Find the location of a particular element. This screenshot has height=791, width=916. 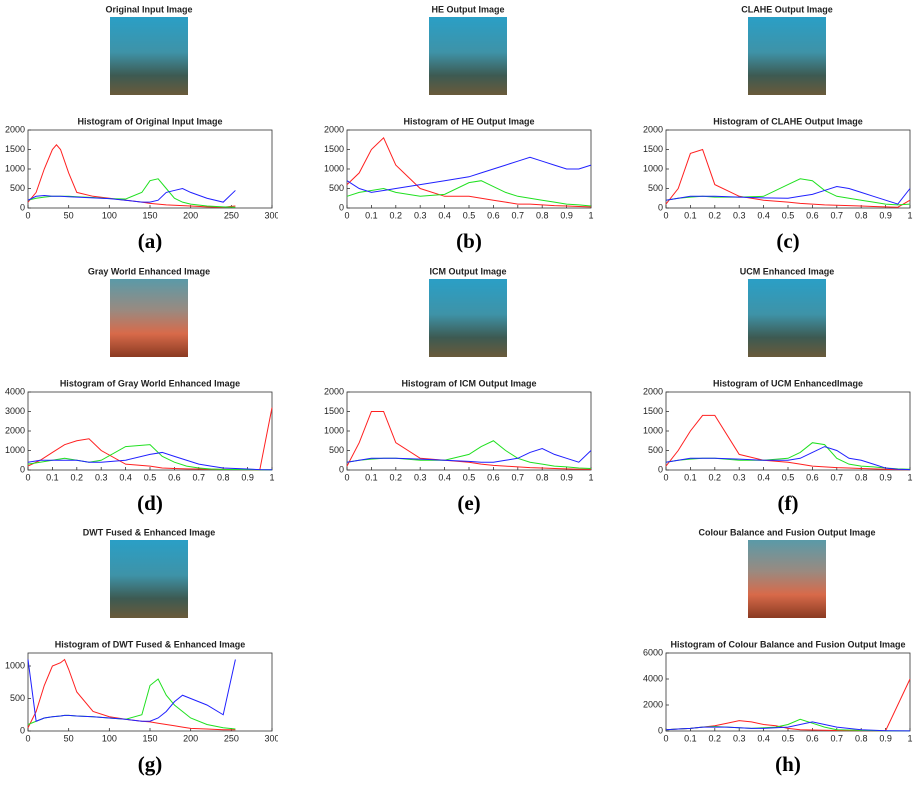

y-tick-label: 4000 is located at coordinates (15, 391).